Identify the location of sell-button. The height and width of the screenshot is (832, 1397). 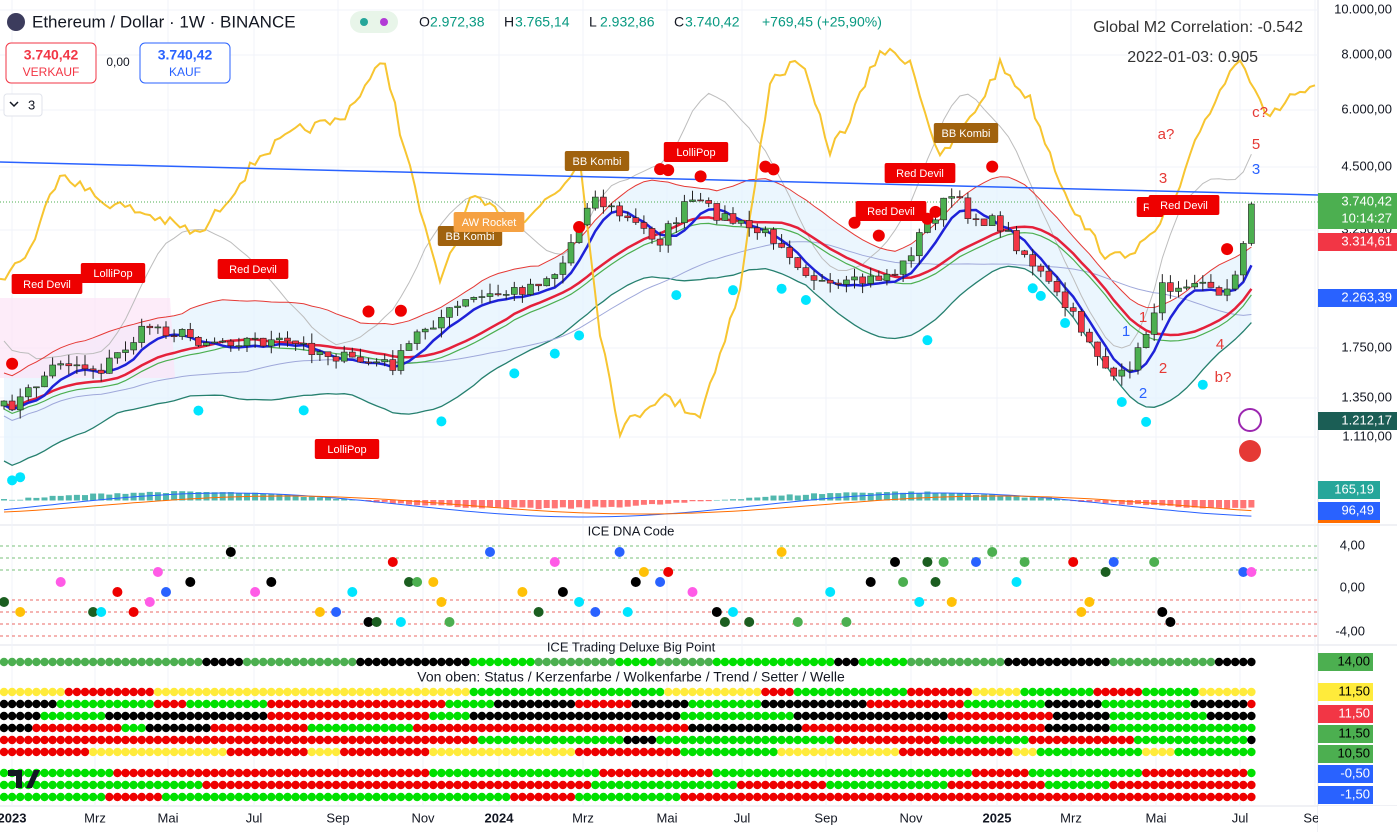
(51, 63).